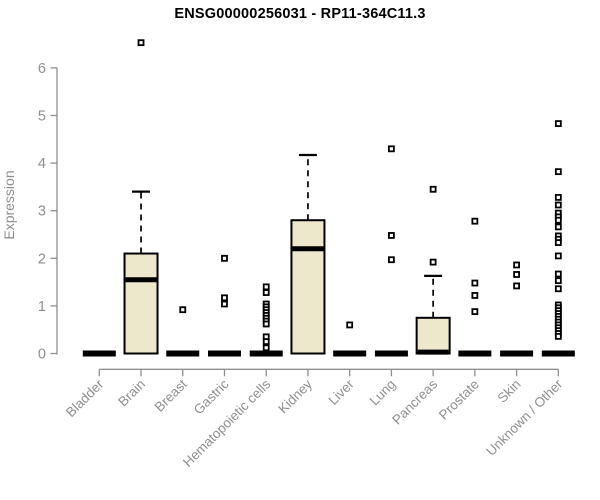 The height and width of the screenshot is (500, 600). Describe the element at coordinates (131, 393) in the screenshot. I see `x-tick-label: Brain` at that location.